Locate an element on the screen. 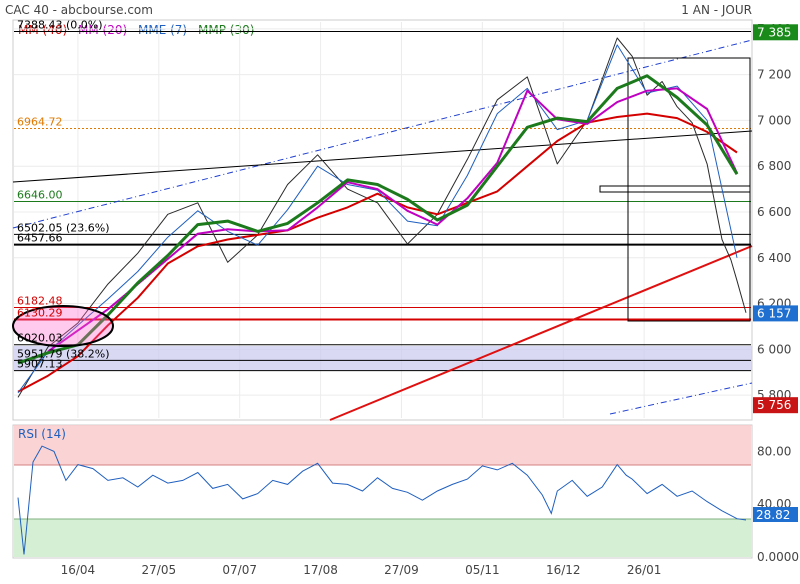 The width and height of the screenshot is (800, 584). rsi-tick-label: 80.00 is located at coordinates (774, 451).